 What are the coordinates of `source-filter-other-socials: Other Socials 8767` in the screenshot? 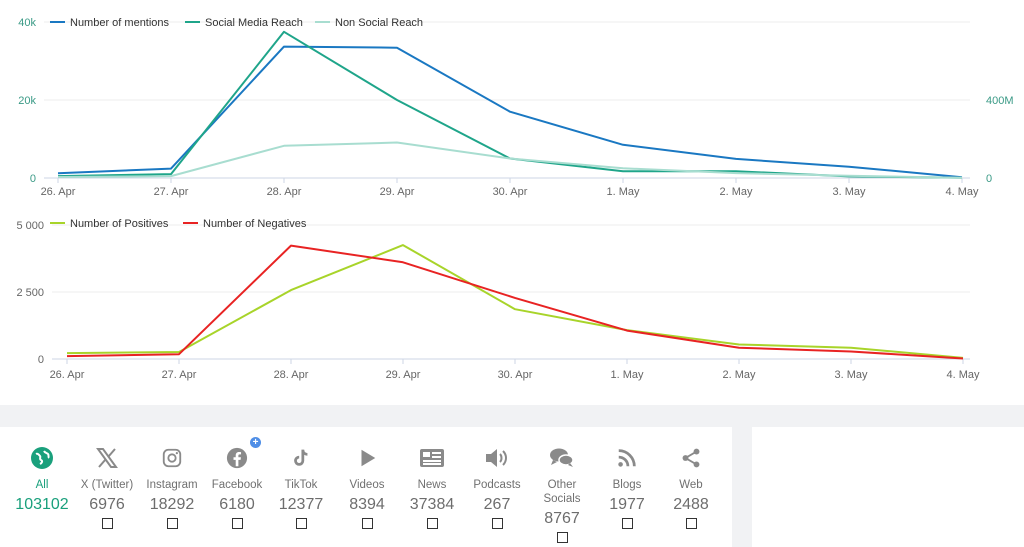 It's located at (562, 494).